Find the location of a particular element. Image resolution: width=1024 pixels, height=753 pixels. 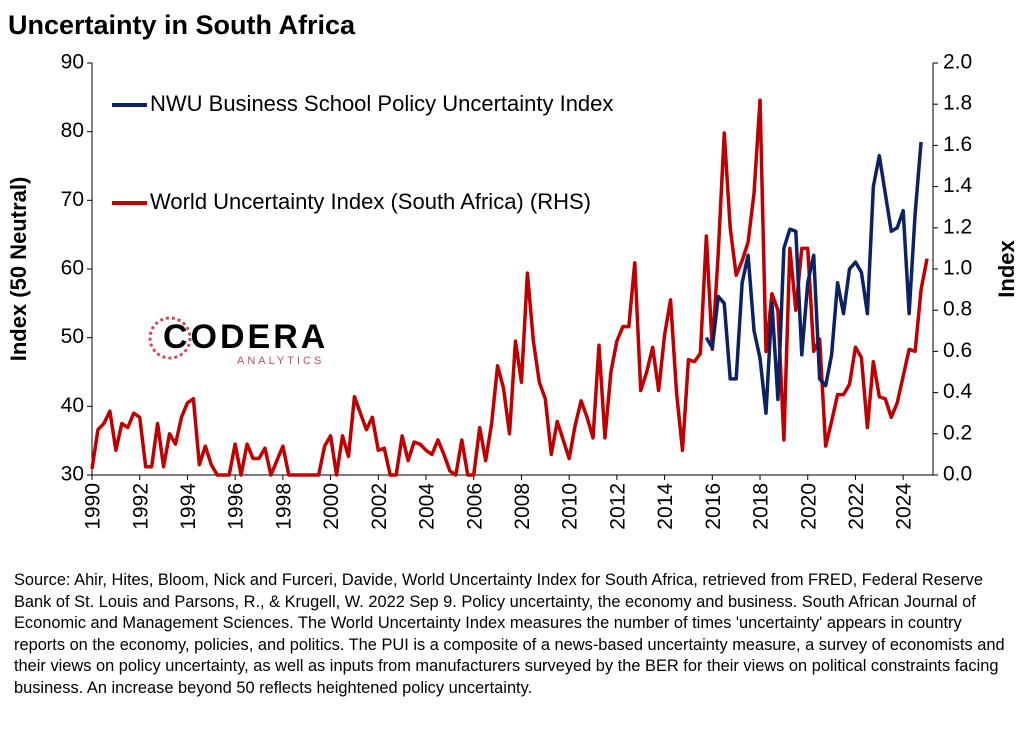

x-tick-label: 1996 is located at coordinates (236, 506).